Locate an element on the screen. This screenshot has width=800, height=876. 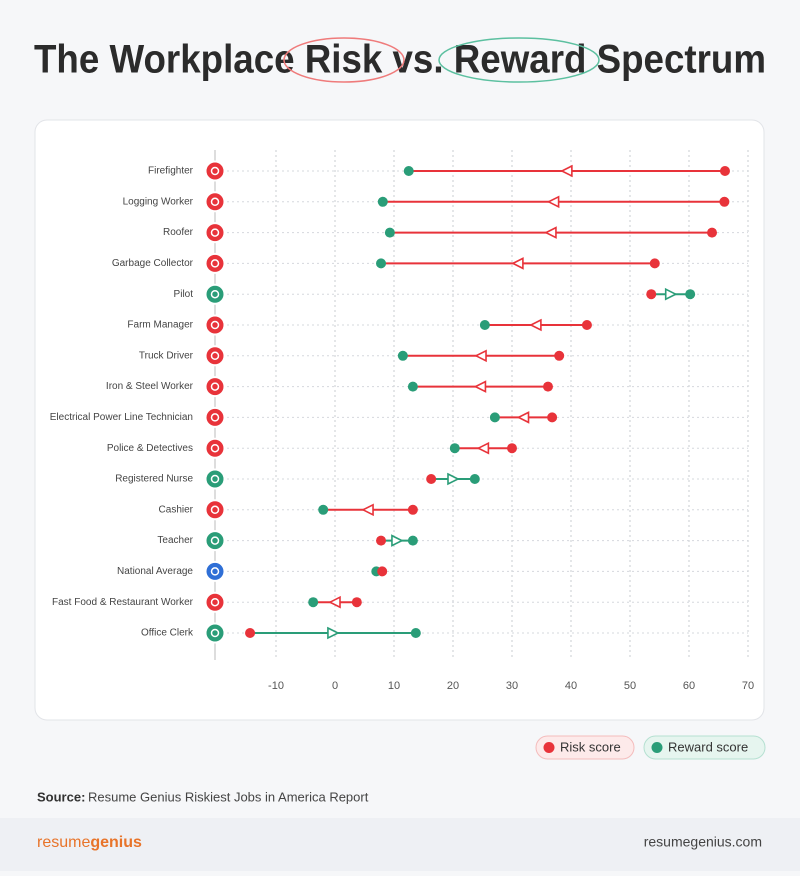
brand-part: resume is located at coordinates (63, 842).